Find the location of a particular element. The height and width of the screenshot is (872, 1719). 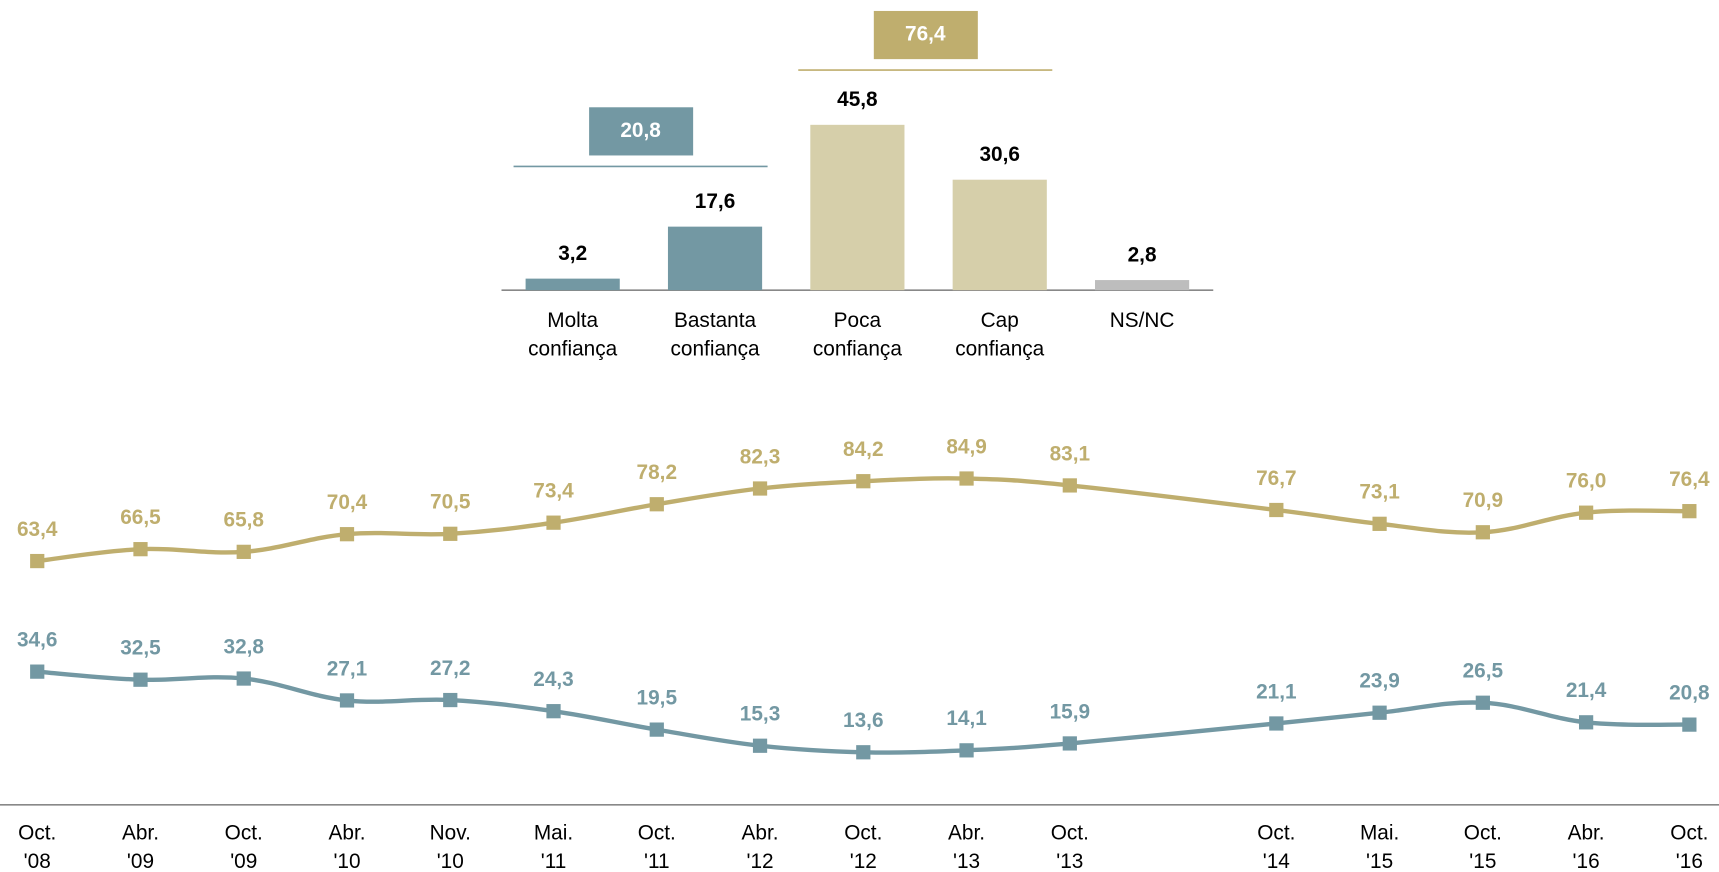

value-label: 73,4 is located at coordinates (553, 491).